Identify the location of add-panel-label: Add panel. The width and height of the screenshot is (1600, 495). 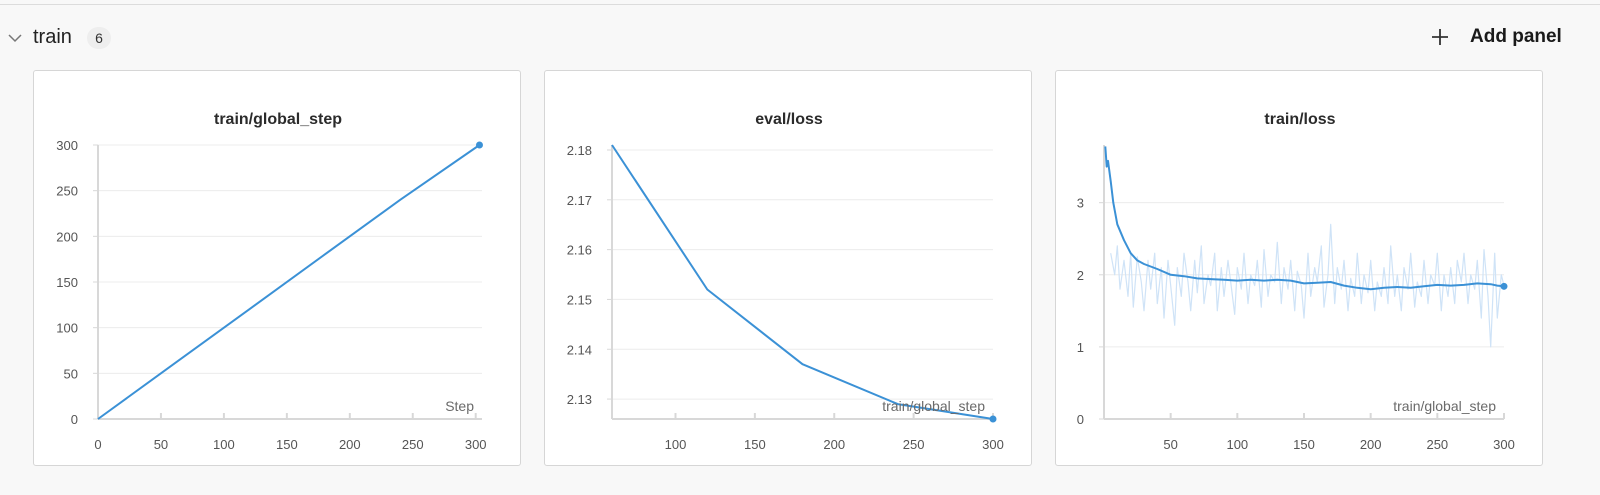
(1516, 36).